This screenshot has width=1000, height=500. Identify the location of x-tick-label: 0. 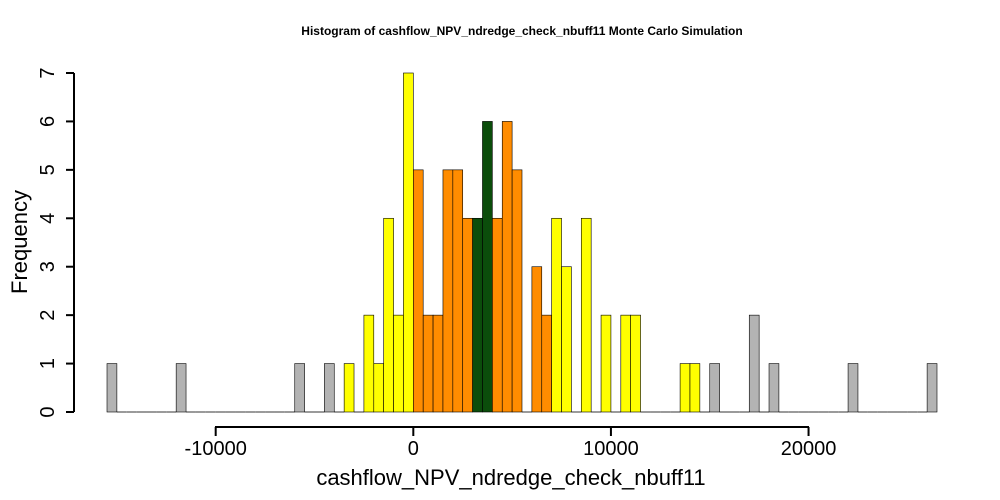
(413, 449).